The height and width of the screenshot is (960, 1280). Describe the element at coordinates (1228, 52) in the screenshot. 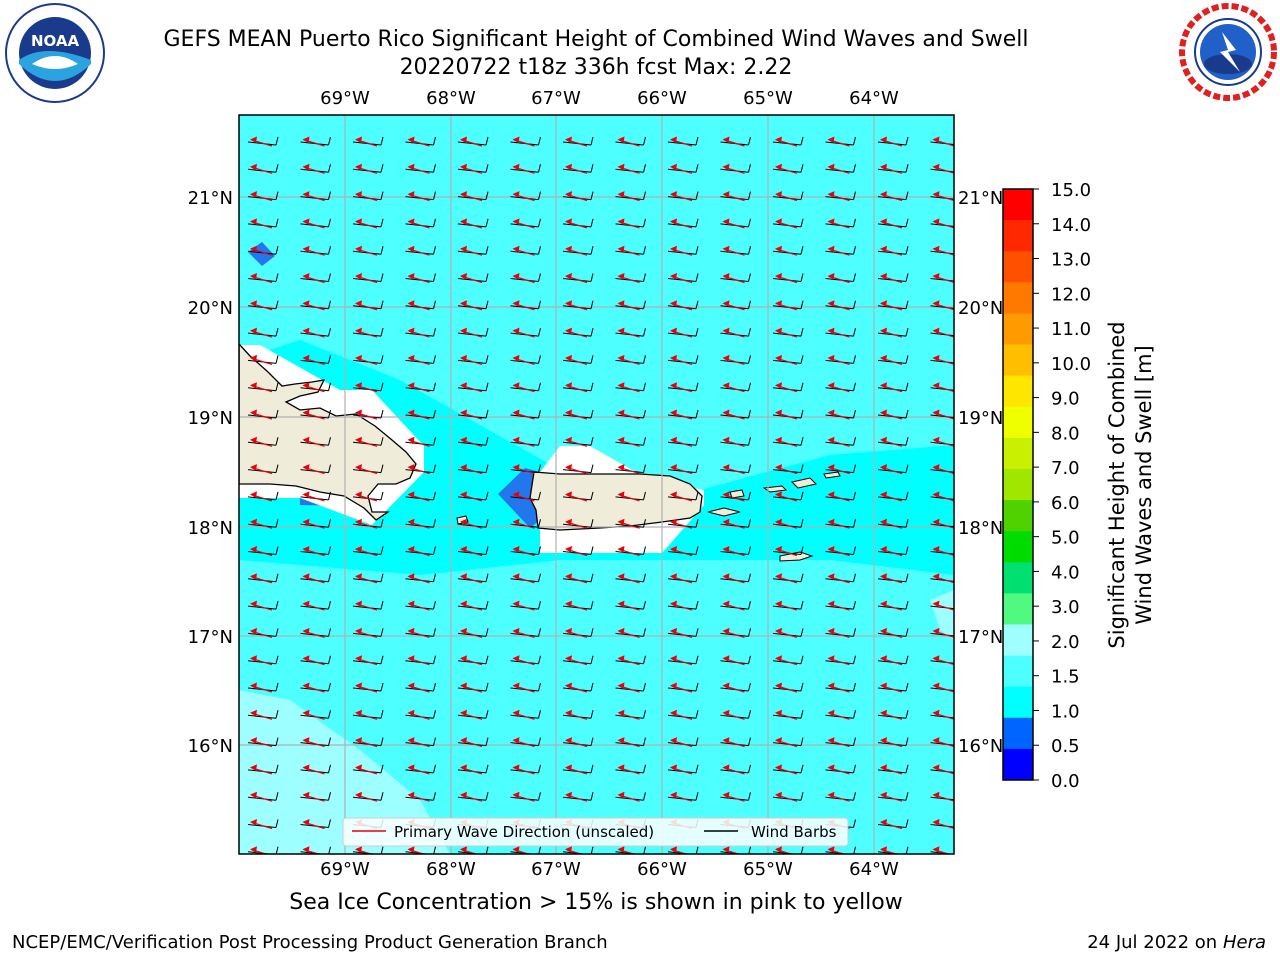

I see `nws-logo` at that location.